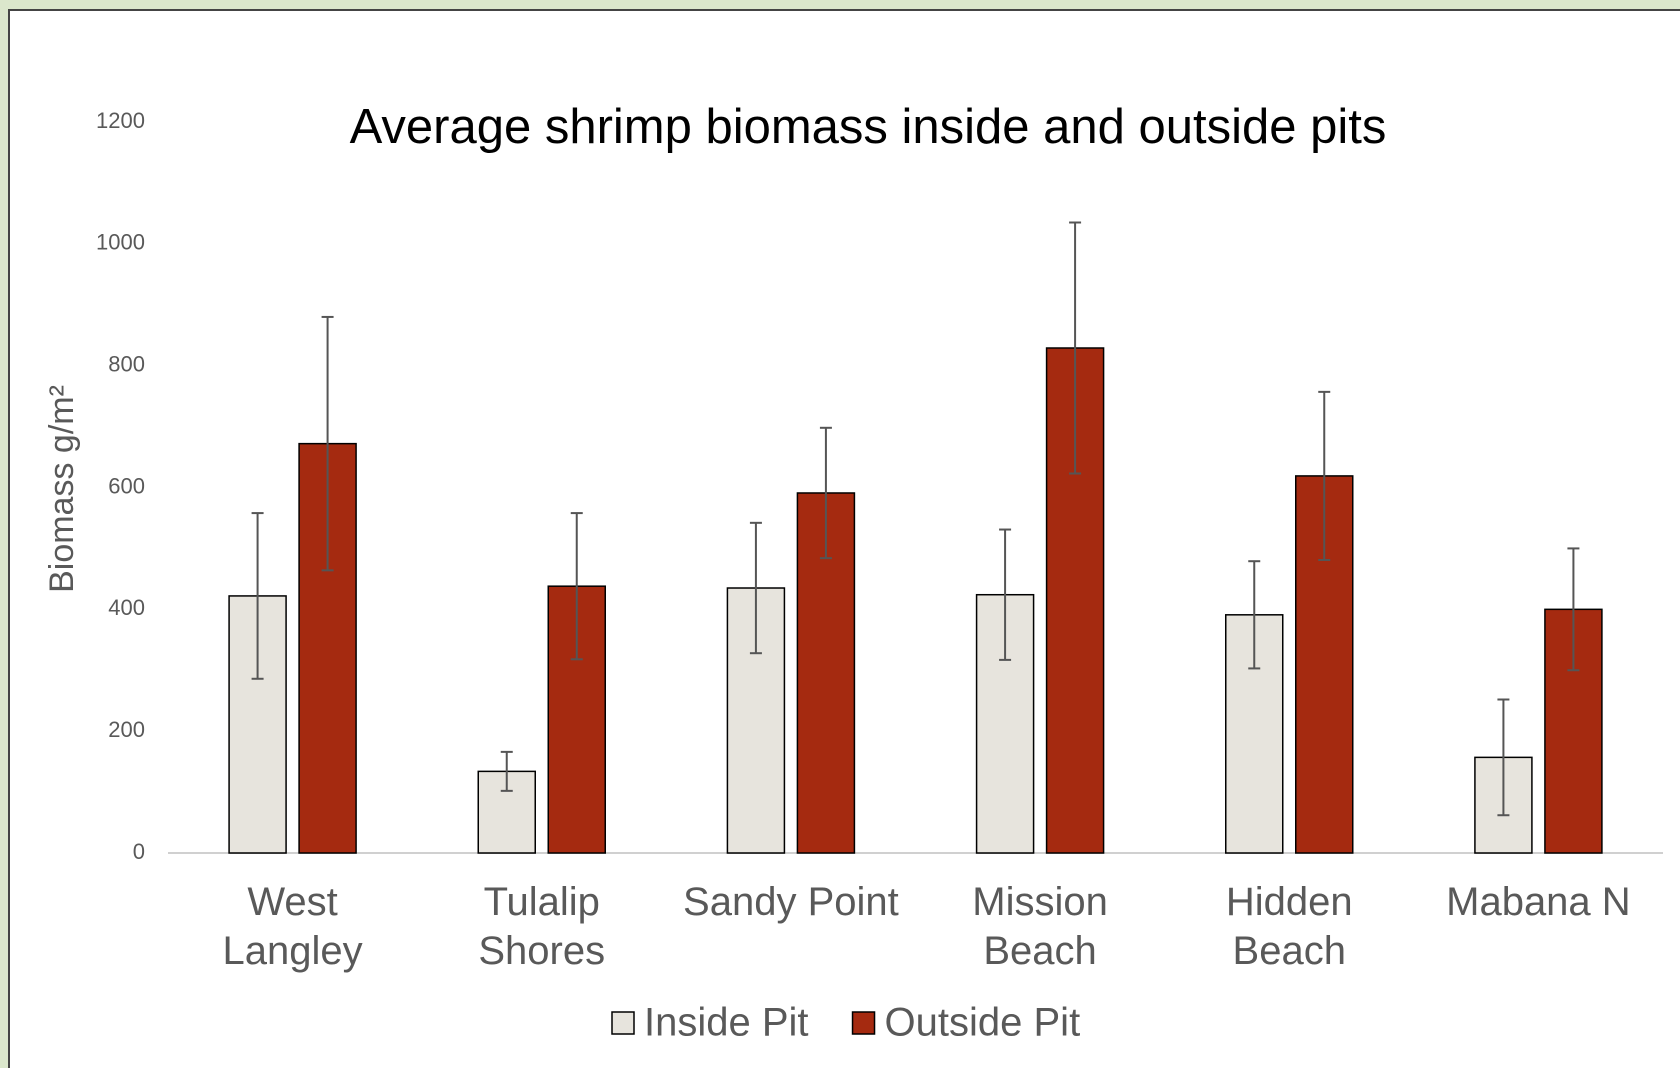 The width and height of the screenshot is (1680, 1068). I want to click on y-tick-label: 1200, so click(120, 120).